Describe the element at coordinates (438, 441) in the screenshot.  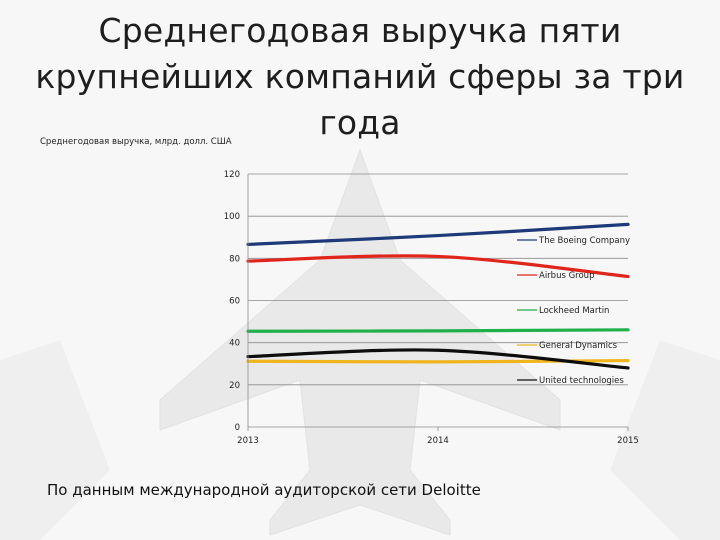
I see `x-tick-label: 2014` at that location.